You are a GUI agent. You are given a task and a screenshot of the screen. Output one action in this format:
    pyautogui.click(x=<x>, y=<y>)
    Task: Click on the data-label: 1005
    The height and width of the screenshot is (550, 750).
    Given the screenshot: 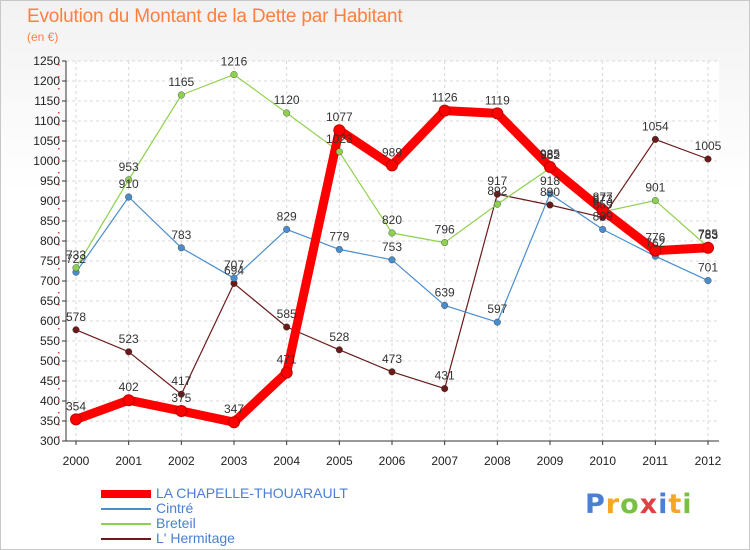 What is the action you would take?
    pyautogui.click(x=708, y=146)
    